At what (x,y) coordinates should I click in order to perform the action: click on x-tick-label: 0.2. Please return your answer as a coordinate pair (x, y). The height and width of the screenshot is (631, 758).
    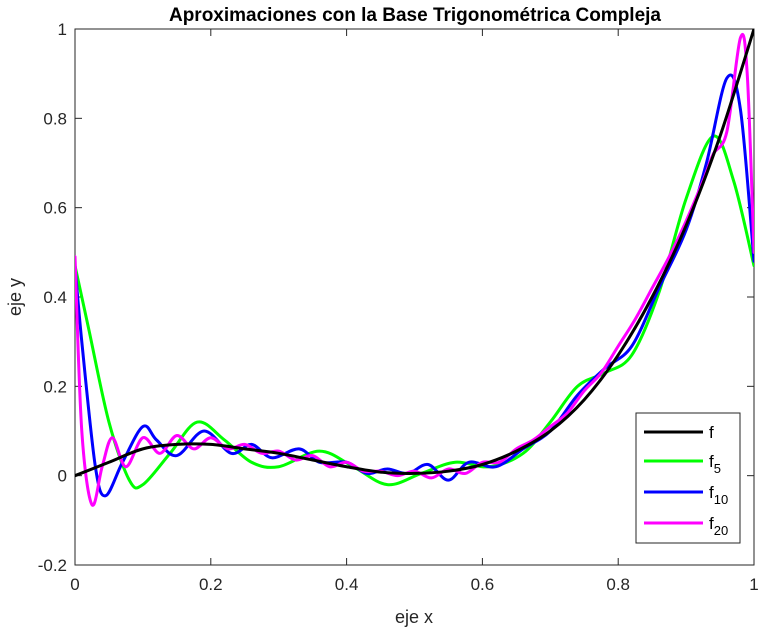
    Looking at the image, I should click on (211, 584).